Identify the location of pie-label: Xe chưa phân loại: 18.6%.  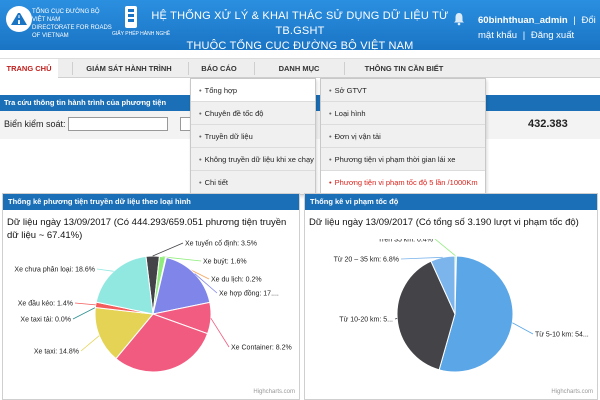
(54, 270).